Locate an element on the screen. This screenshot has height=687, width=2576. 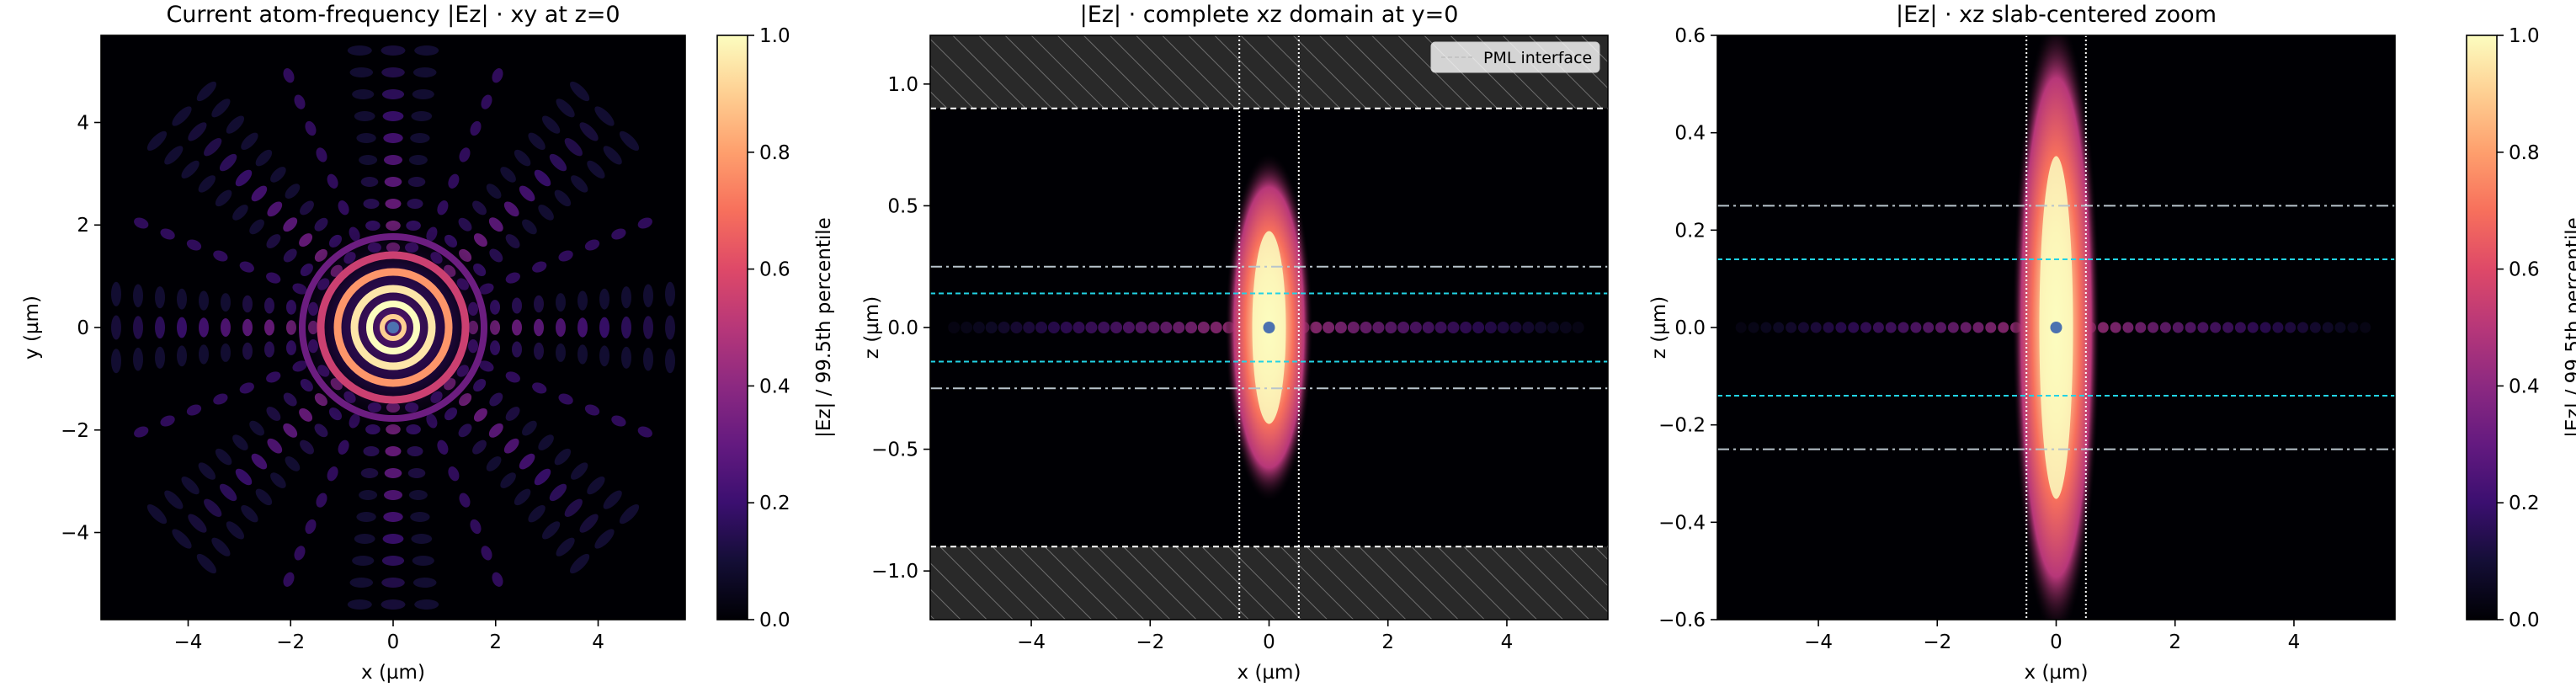
y-tick-label: 0.0 is located at coordinates (903, 328).